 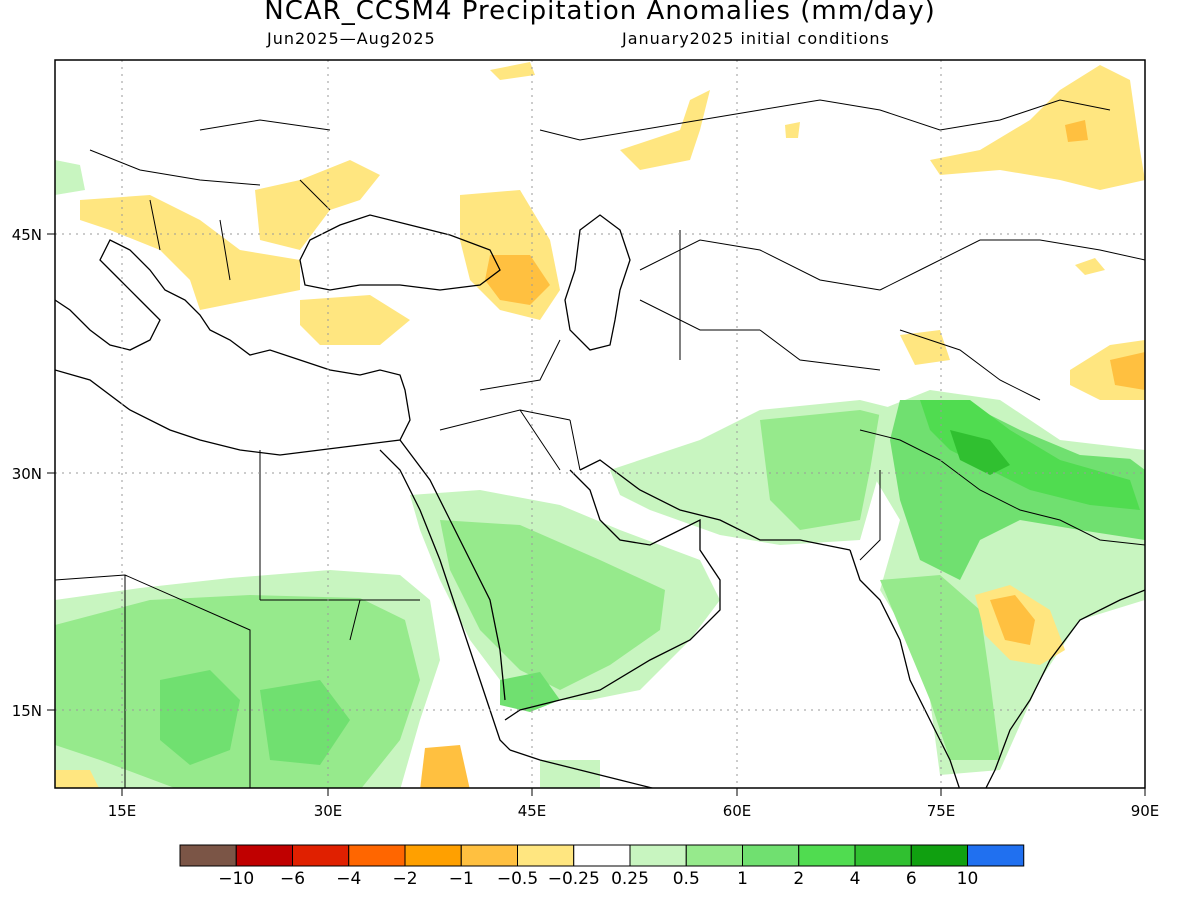 What do you see at coordinates (940, 667) in the screenshot?
I see `india-peninsula-wet` at bounding box center [940, 667].